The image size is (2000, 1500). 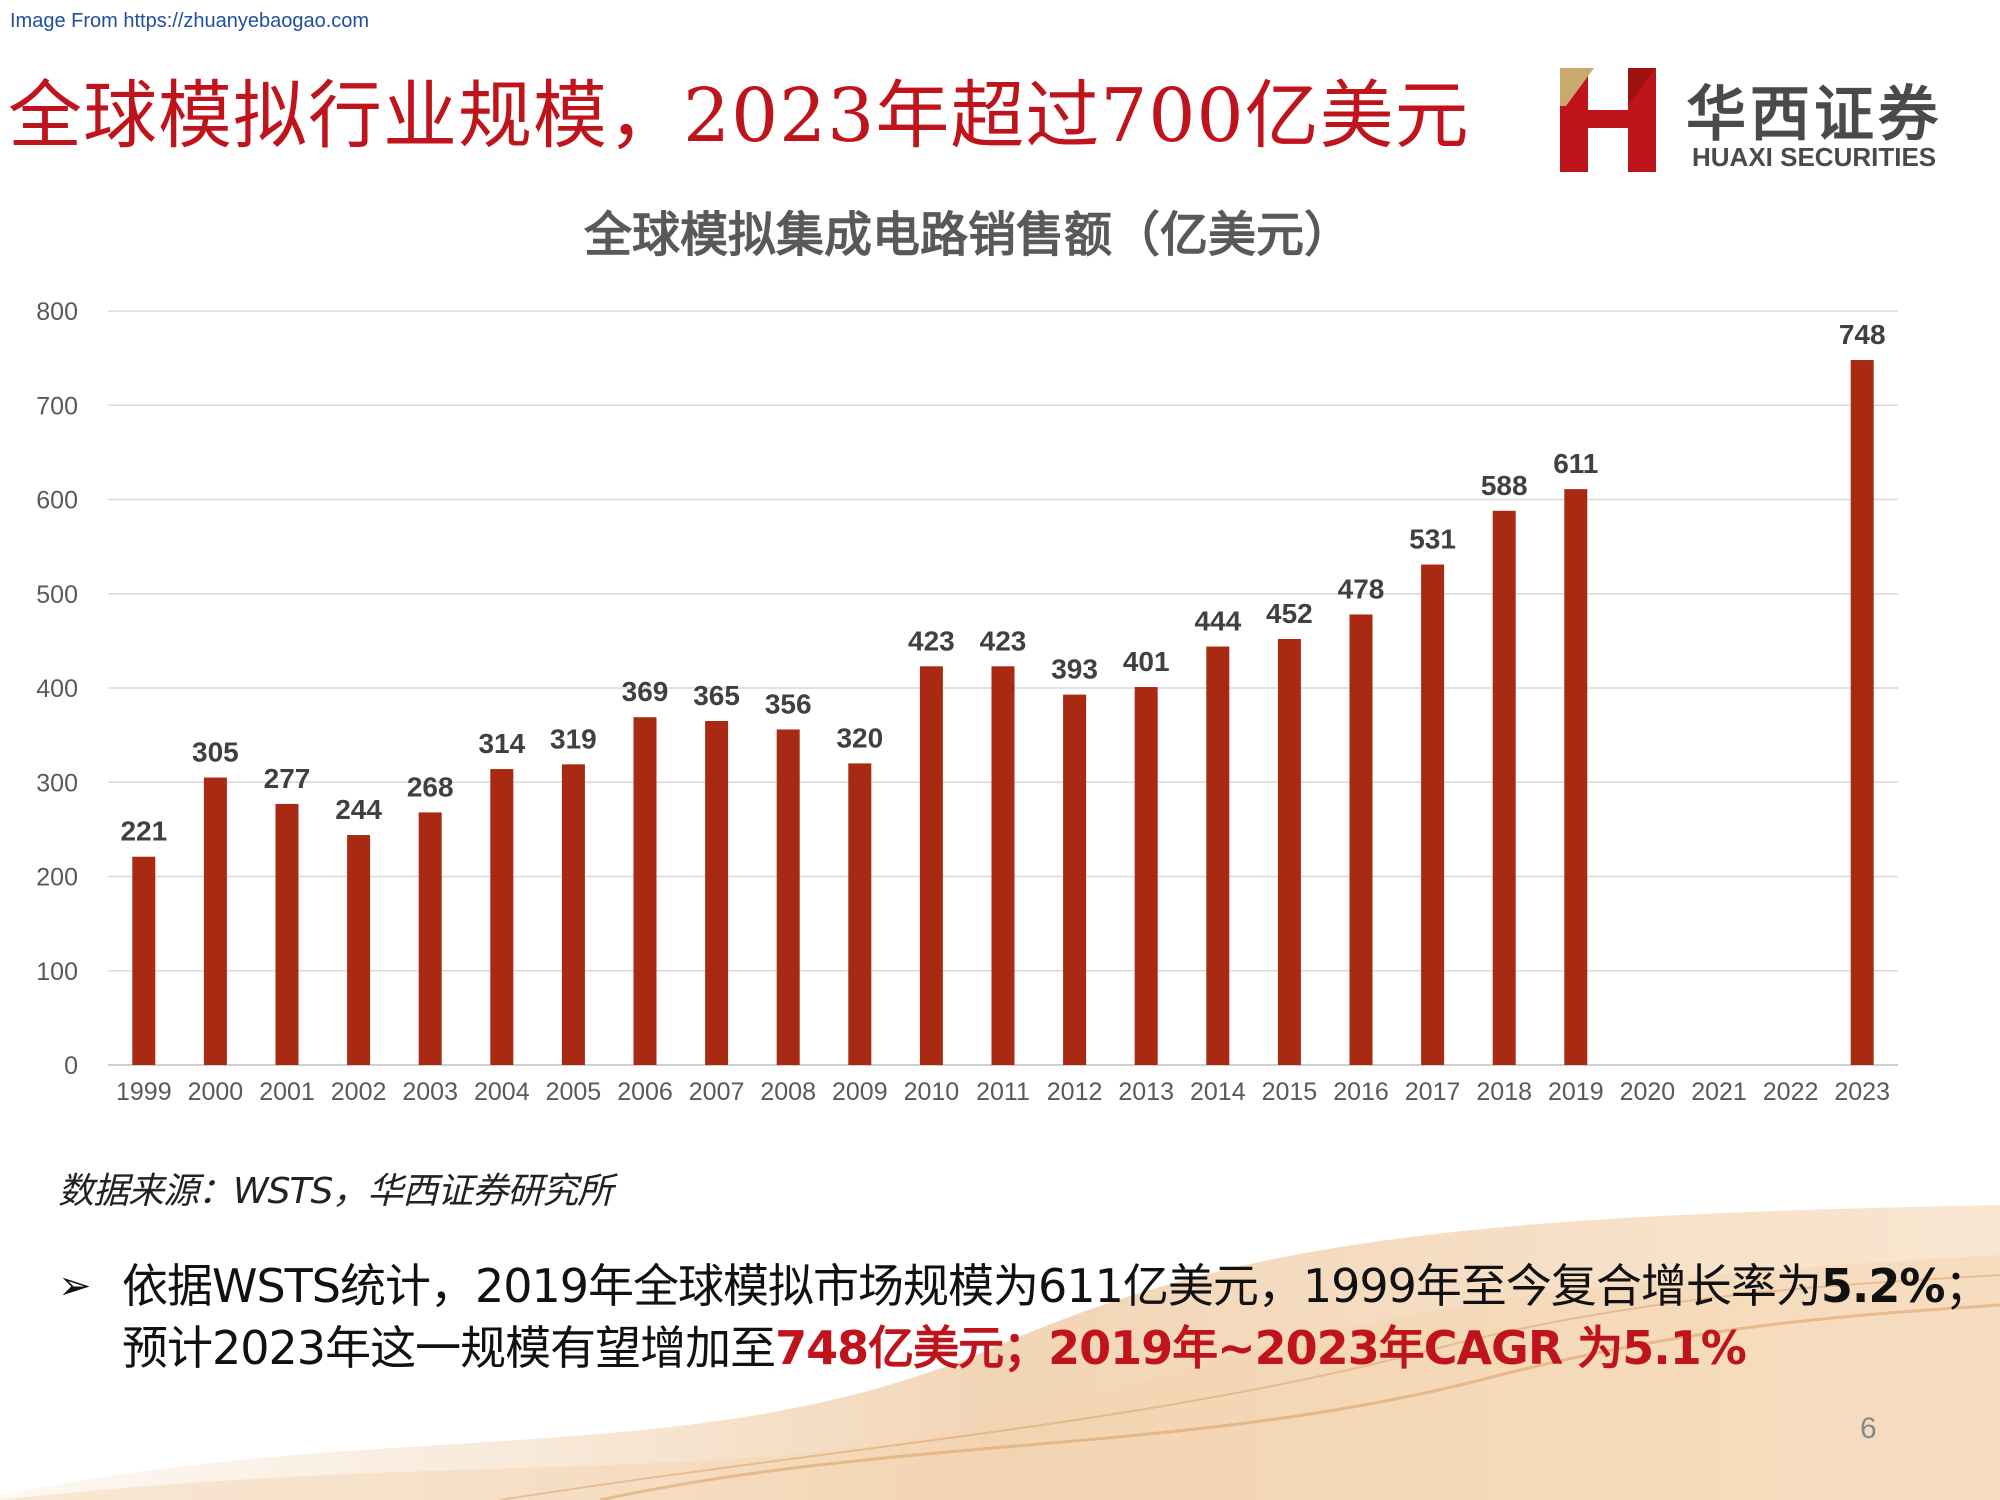 I want to click on x-tick-label: 2011, so click(x=1003, y=1092).